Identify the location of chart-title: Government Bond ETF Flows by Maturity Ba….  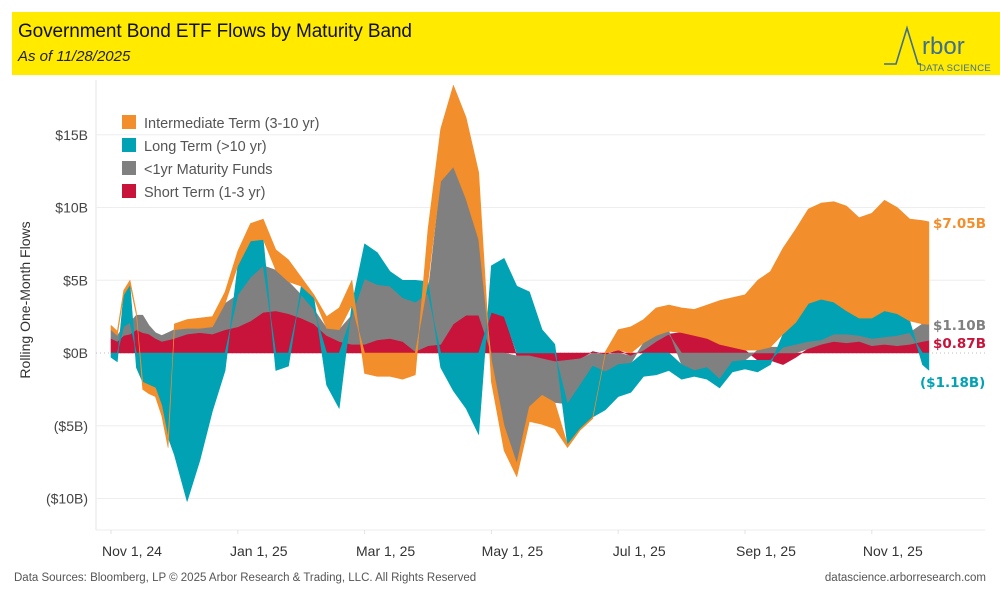
(215, 31).